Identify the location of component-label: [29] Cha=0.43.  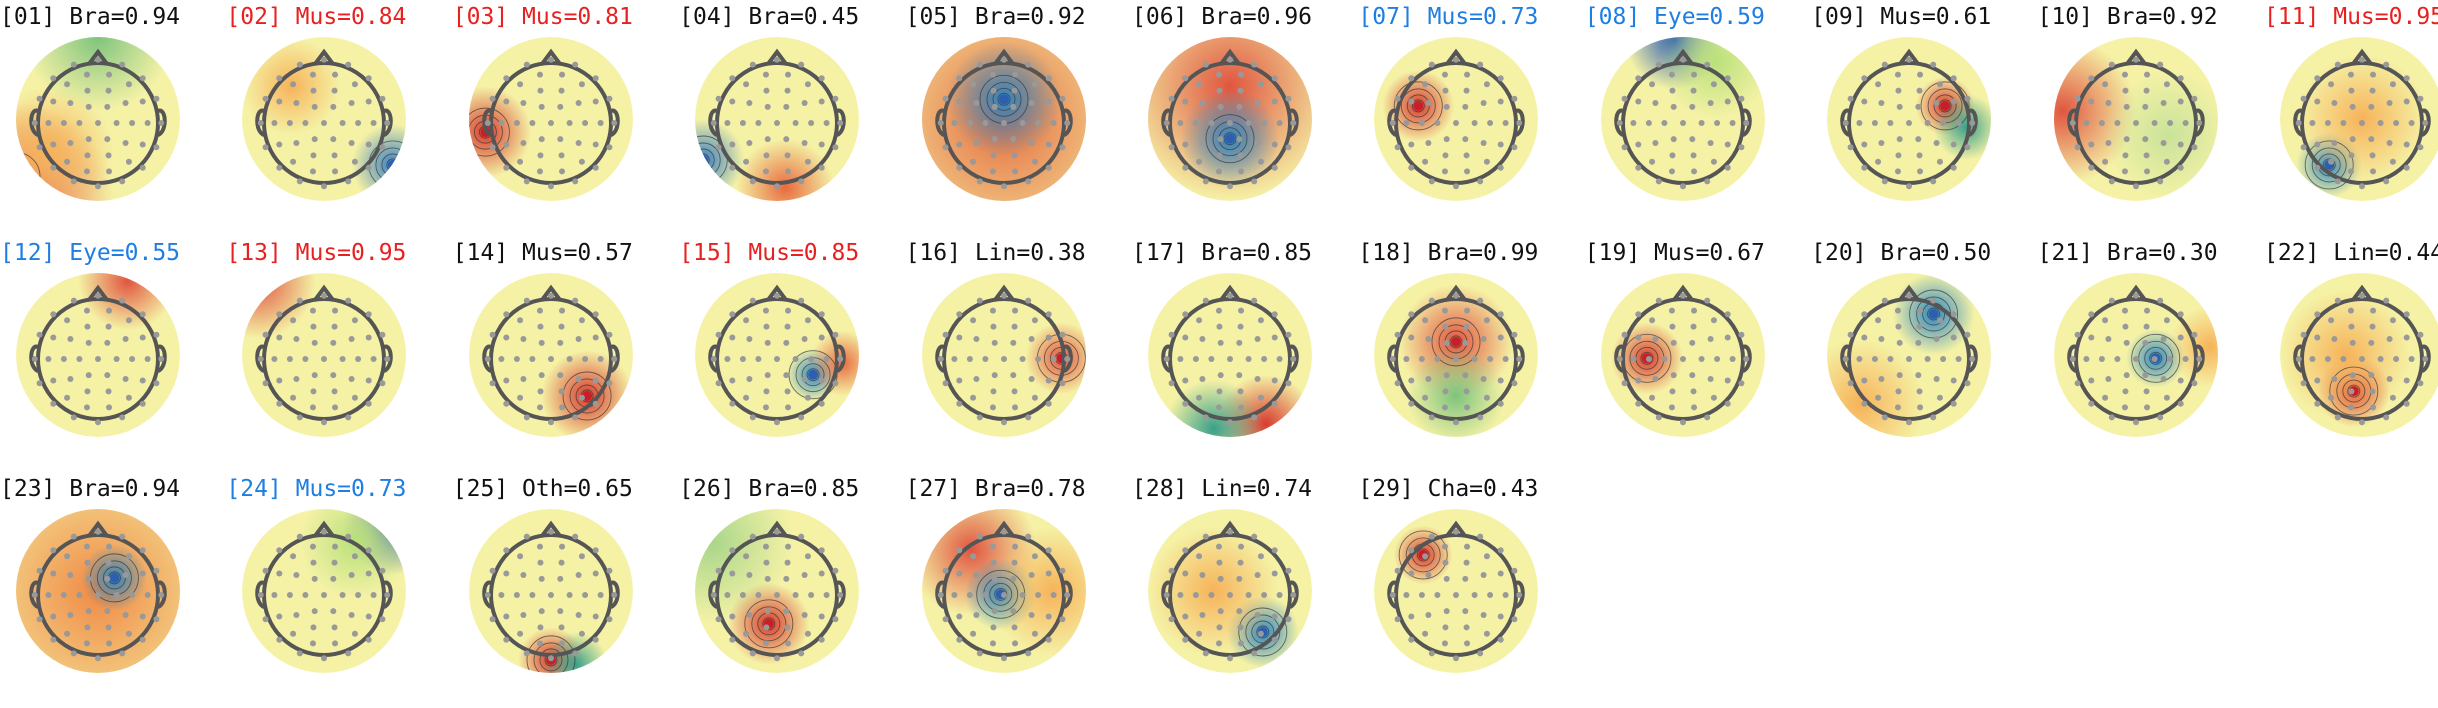
(1448, 489).